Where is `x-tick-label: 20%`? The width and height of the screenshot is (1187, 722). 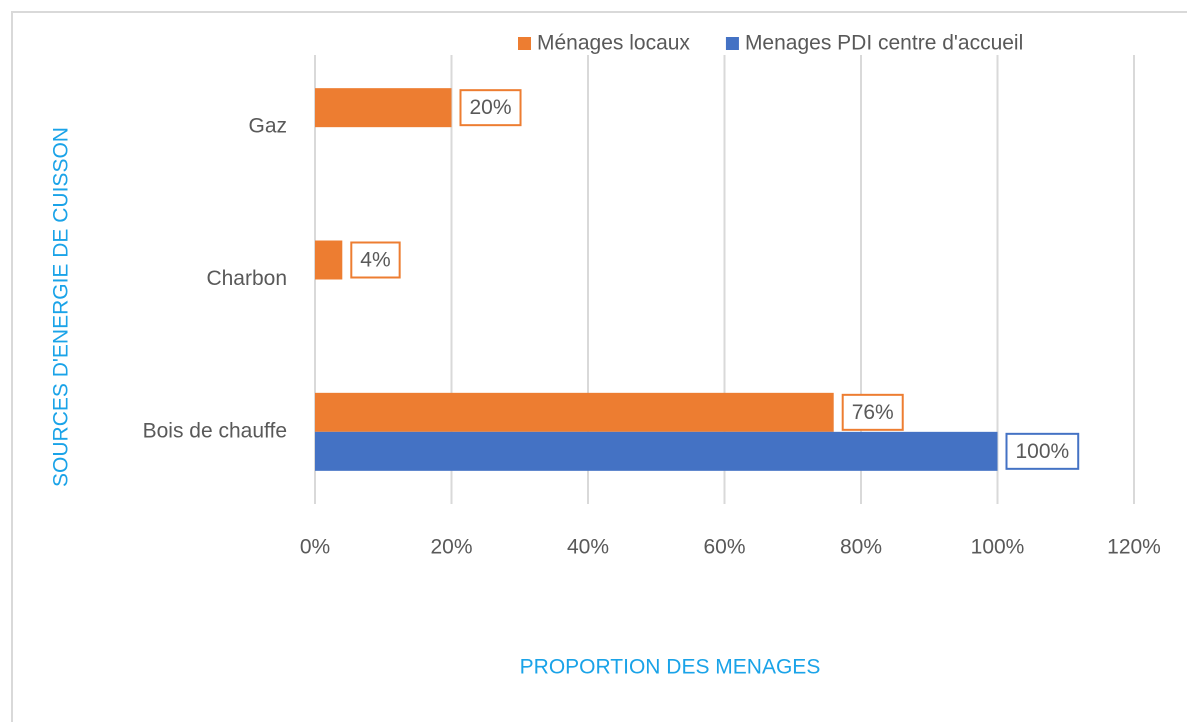
x-tick-label: 20% is located at coordinates (451, 547).